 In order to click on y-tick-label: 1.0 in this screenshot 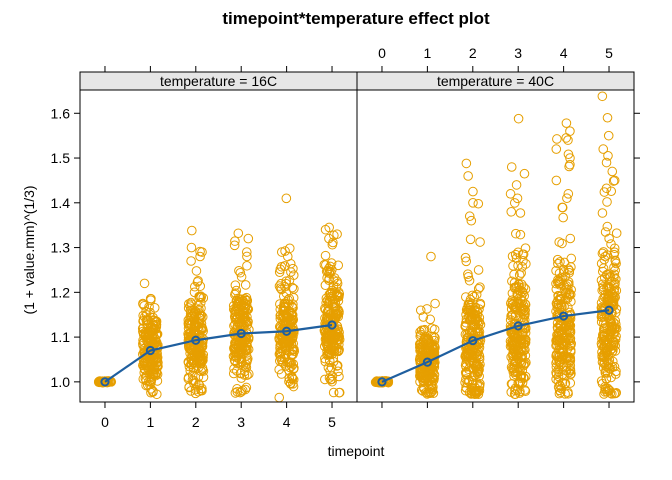, I will do `click(61, 382)`.